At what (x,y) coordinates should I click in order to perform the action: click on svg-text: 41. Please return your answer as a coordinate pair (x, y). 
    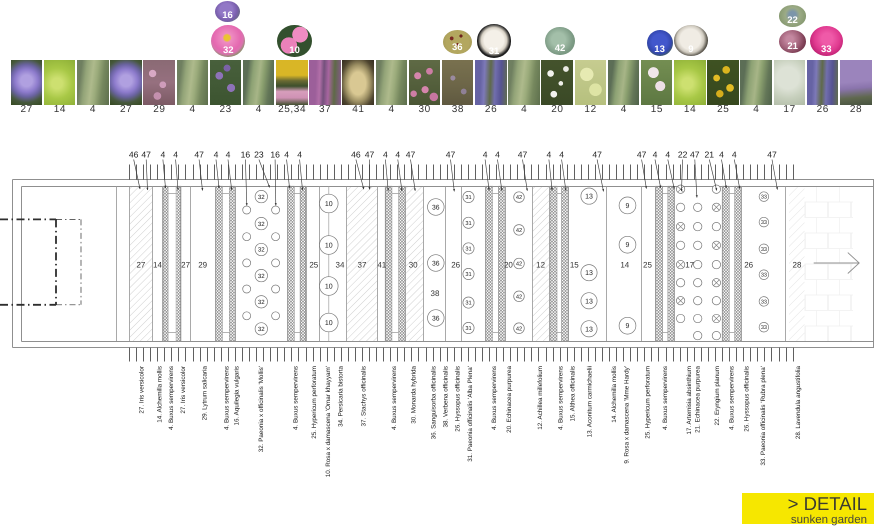
    Looking at the image, I should click on (381, 265).